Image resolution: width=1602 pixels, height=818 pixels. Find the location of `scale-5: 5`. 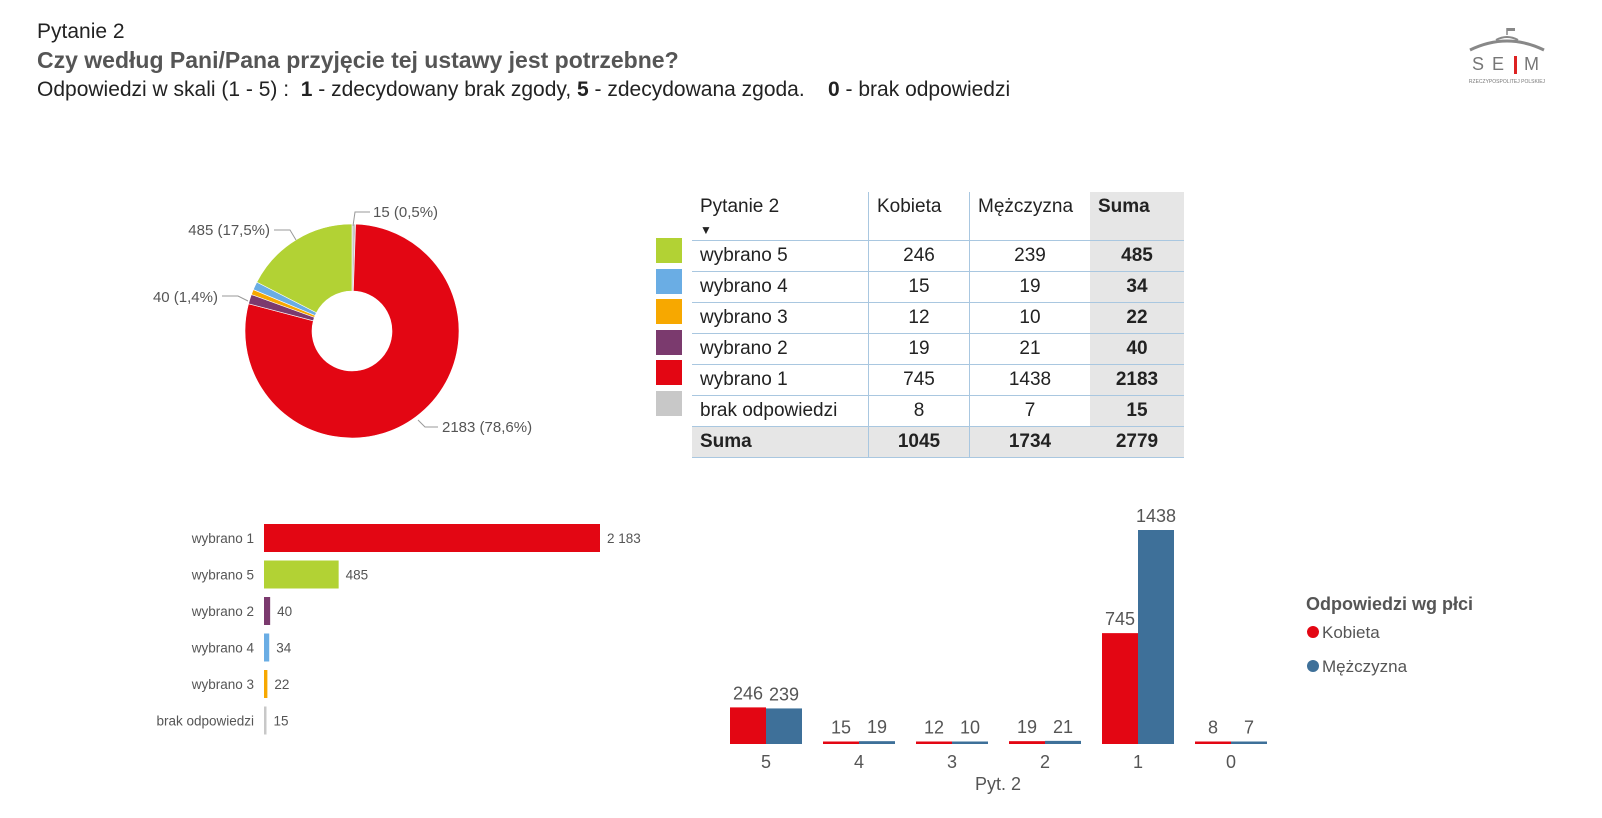

scale-5: 5 is located at coordinates (583, 89).